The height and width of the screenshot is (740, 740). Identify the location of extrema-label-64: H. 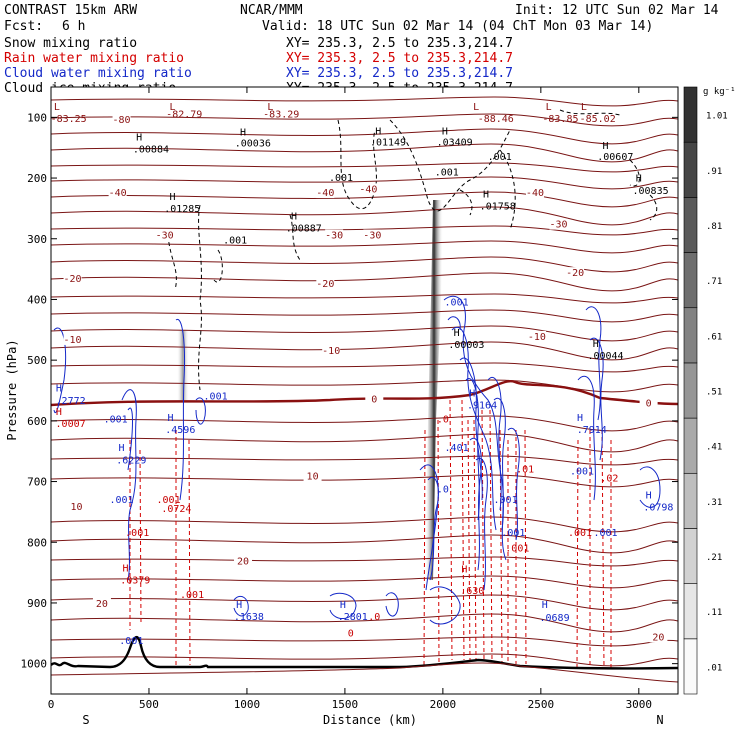
(472, 394).